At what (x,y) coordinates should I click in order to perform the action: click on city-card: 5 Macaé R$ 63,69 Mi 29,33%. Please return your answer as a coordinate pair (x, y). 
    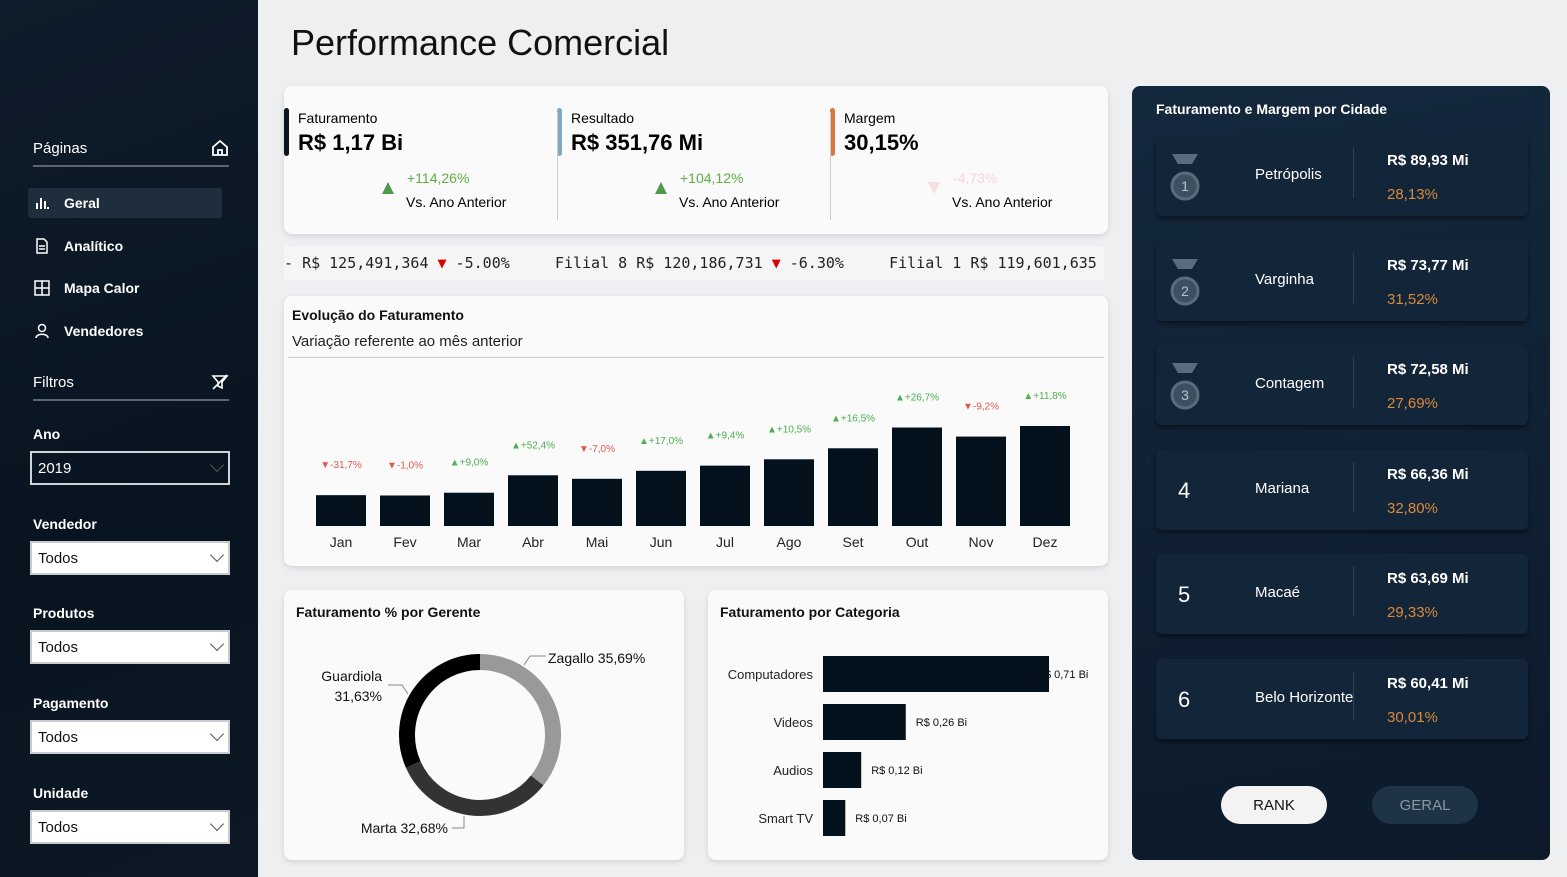
    Looking at the image, I should click on (1342, 594).